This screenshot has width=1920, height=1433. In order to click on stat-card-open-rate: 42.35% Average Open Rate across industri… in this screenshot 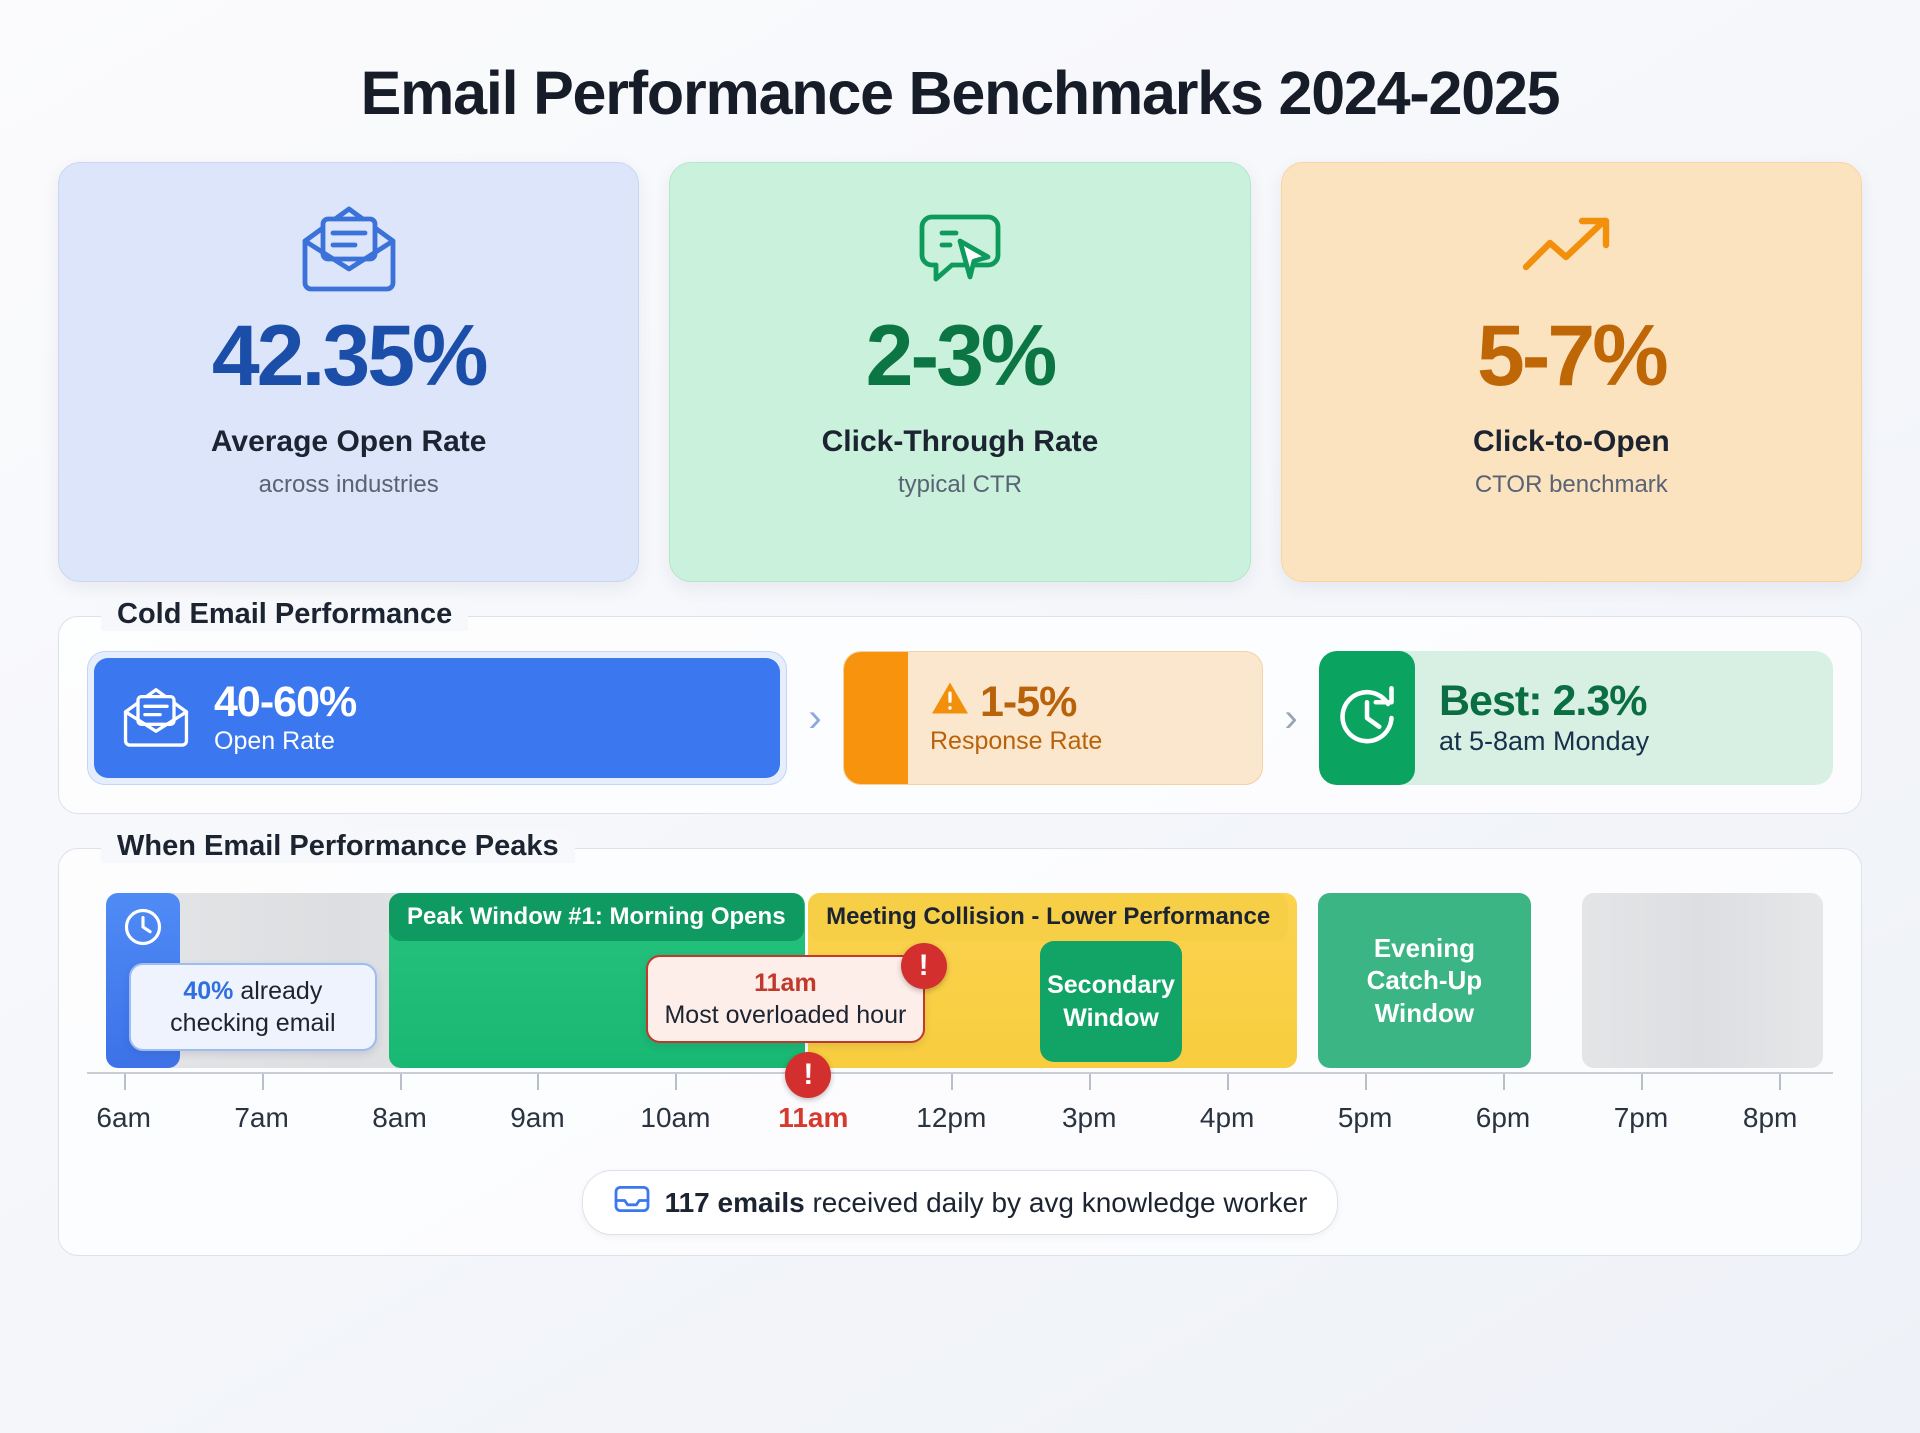, I will do `click(349, 372)`.